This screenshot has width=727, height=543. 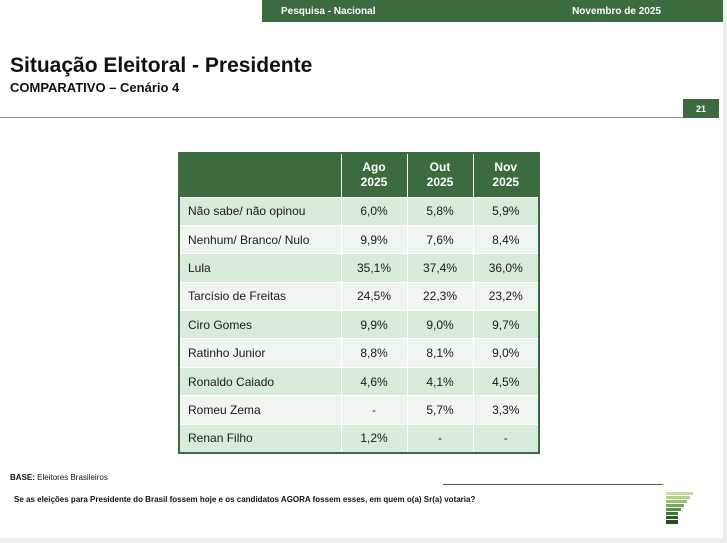 I want to click on column-header: Ago 2025, so click(x=373, y=175).